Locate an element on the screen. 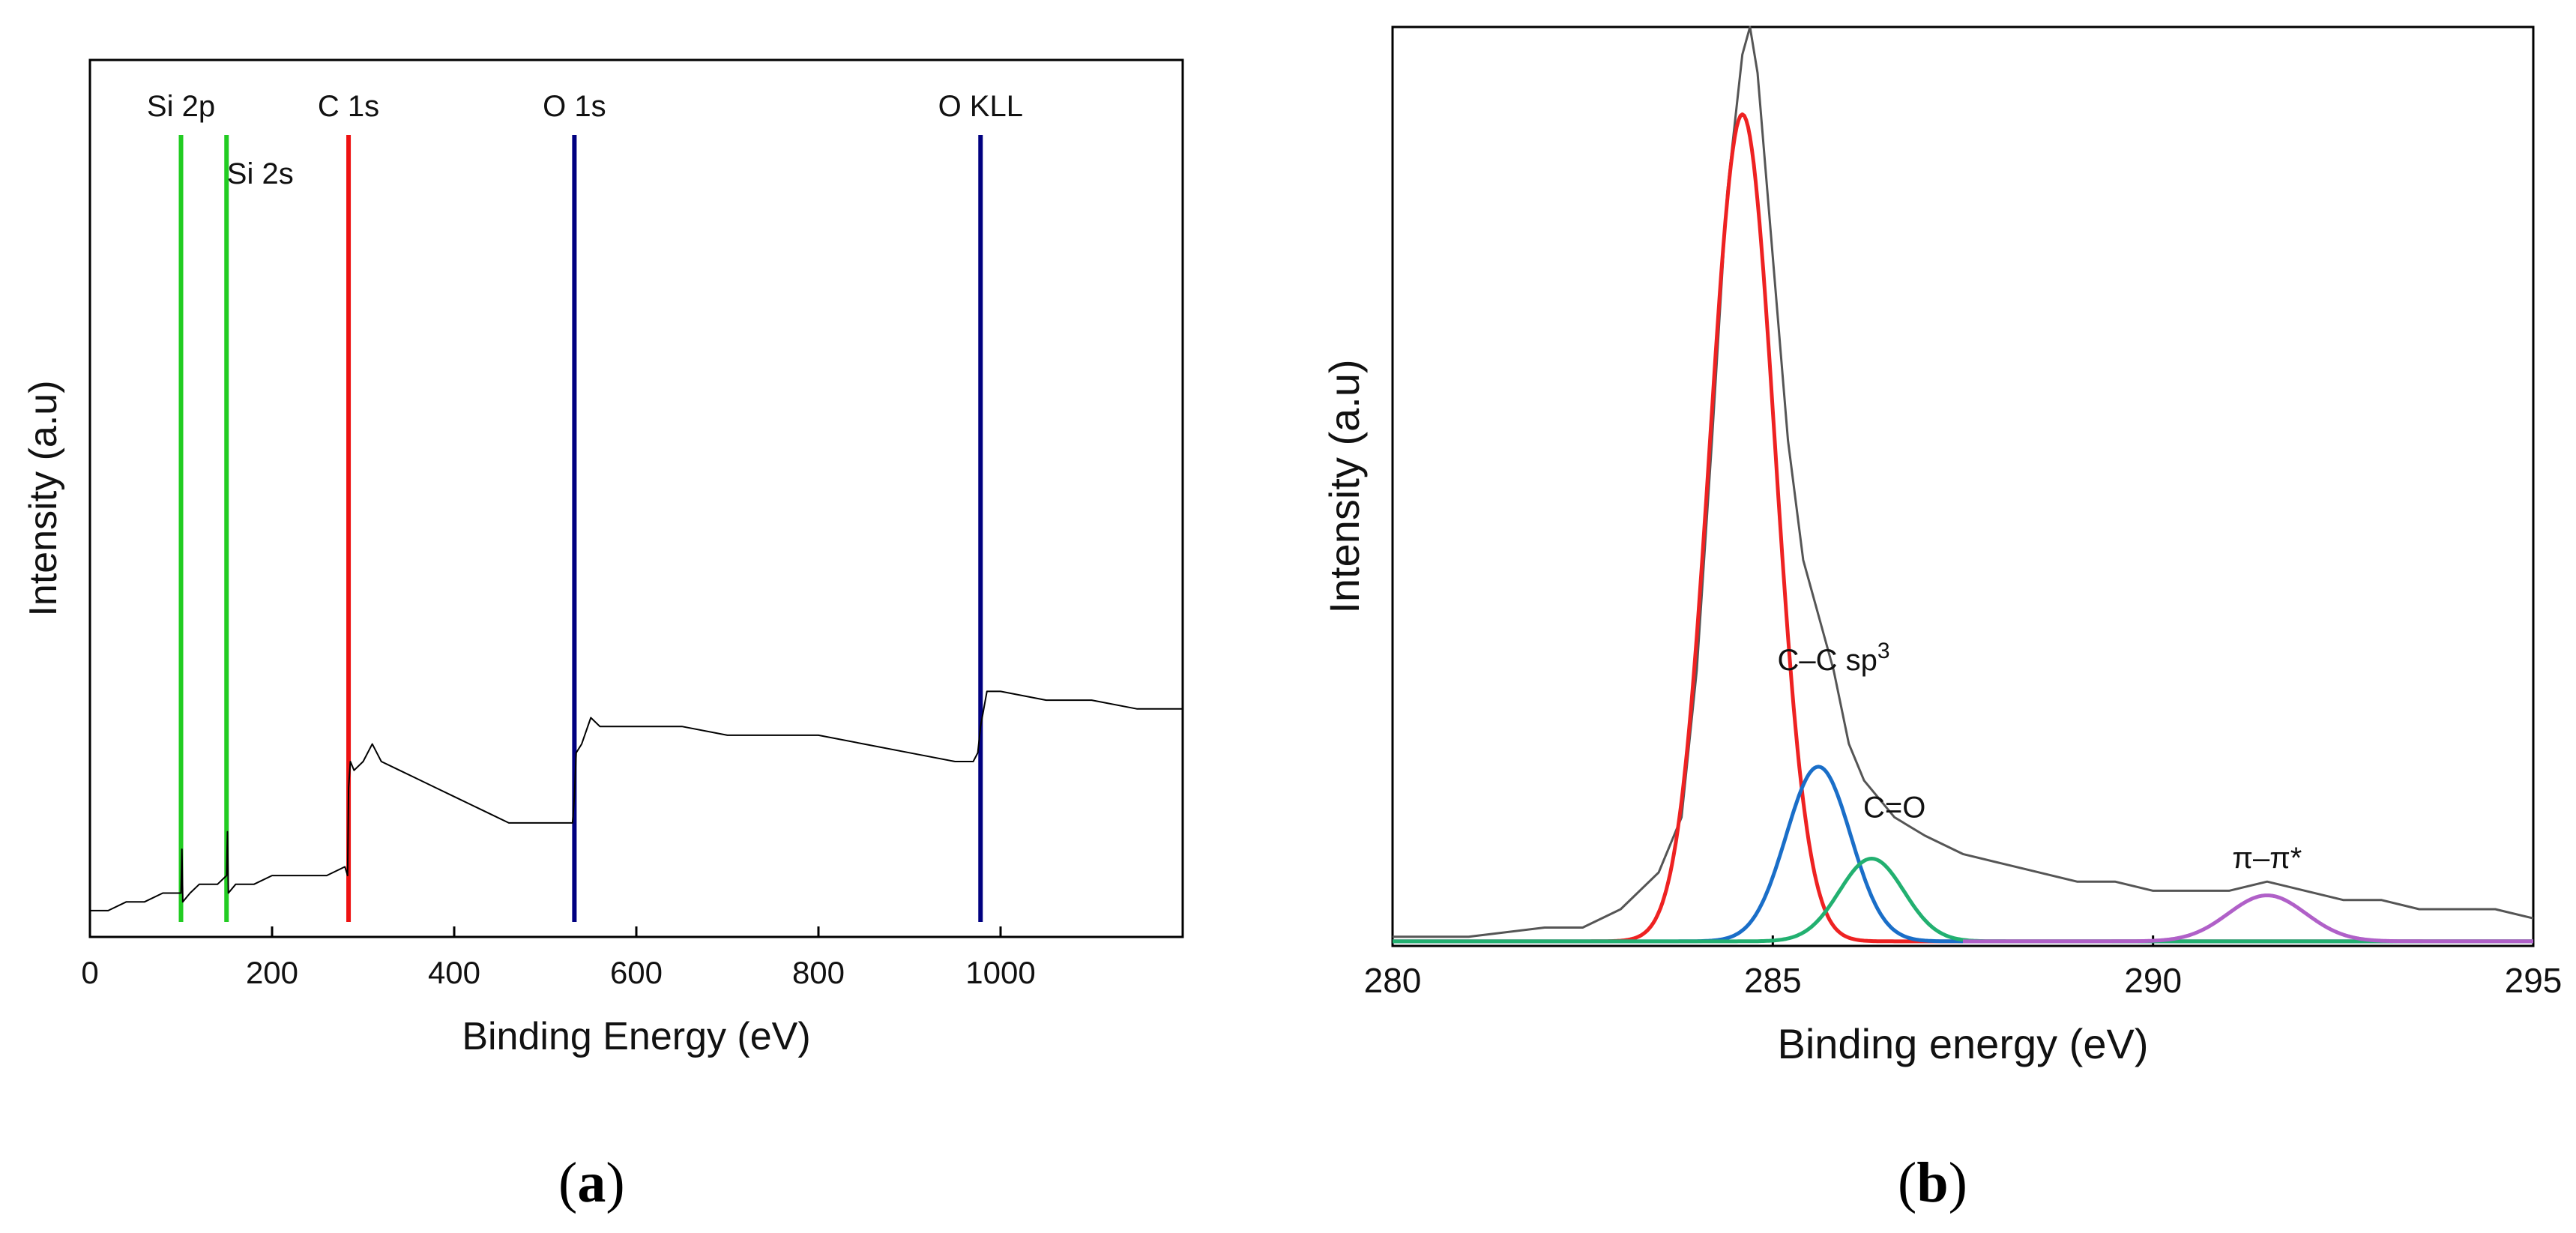  x-axis-label-a: Binding Energy (eV) is located at coordinates (636, 1036).